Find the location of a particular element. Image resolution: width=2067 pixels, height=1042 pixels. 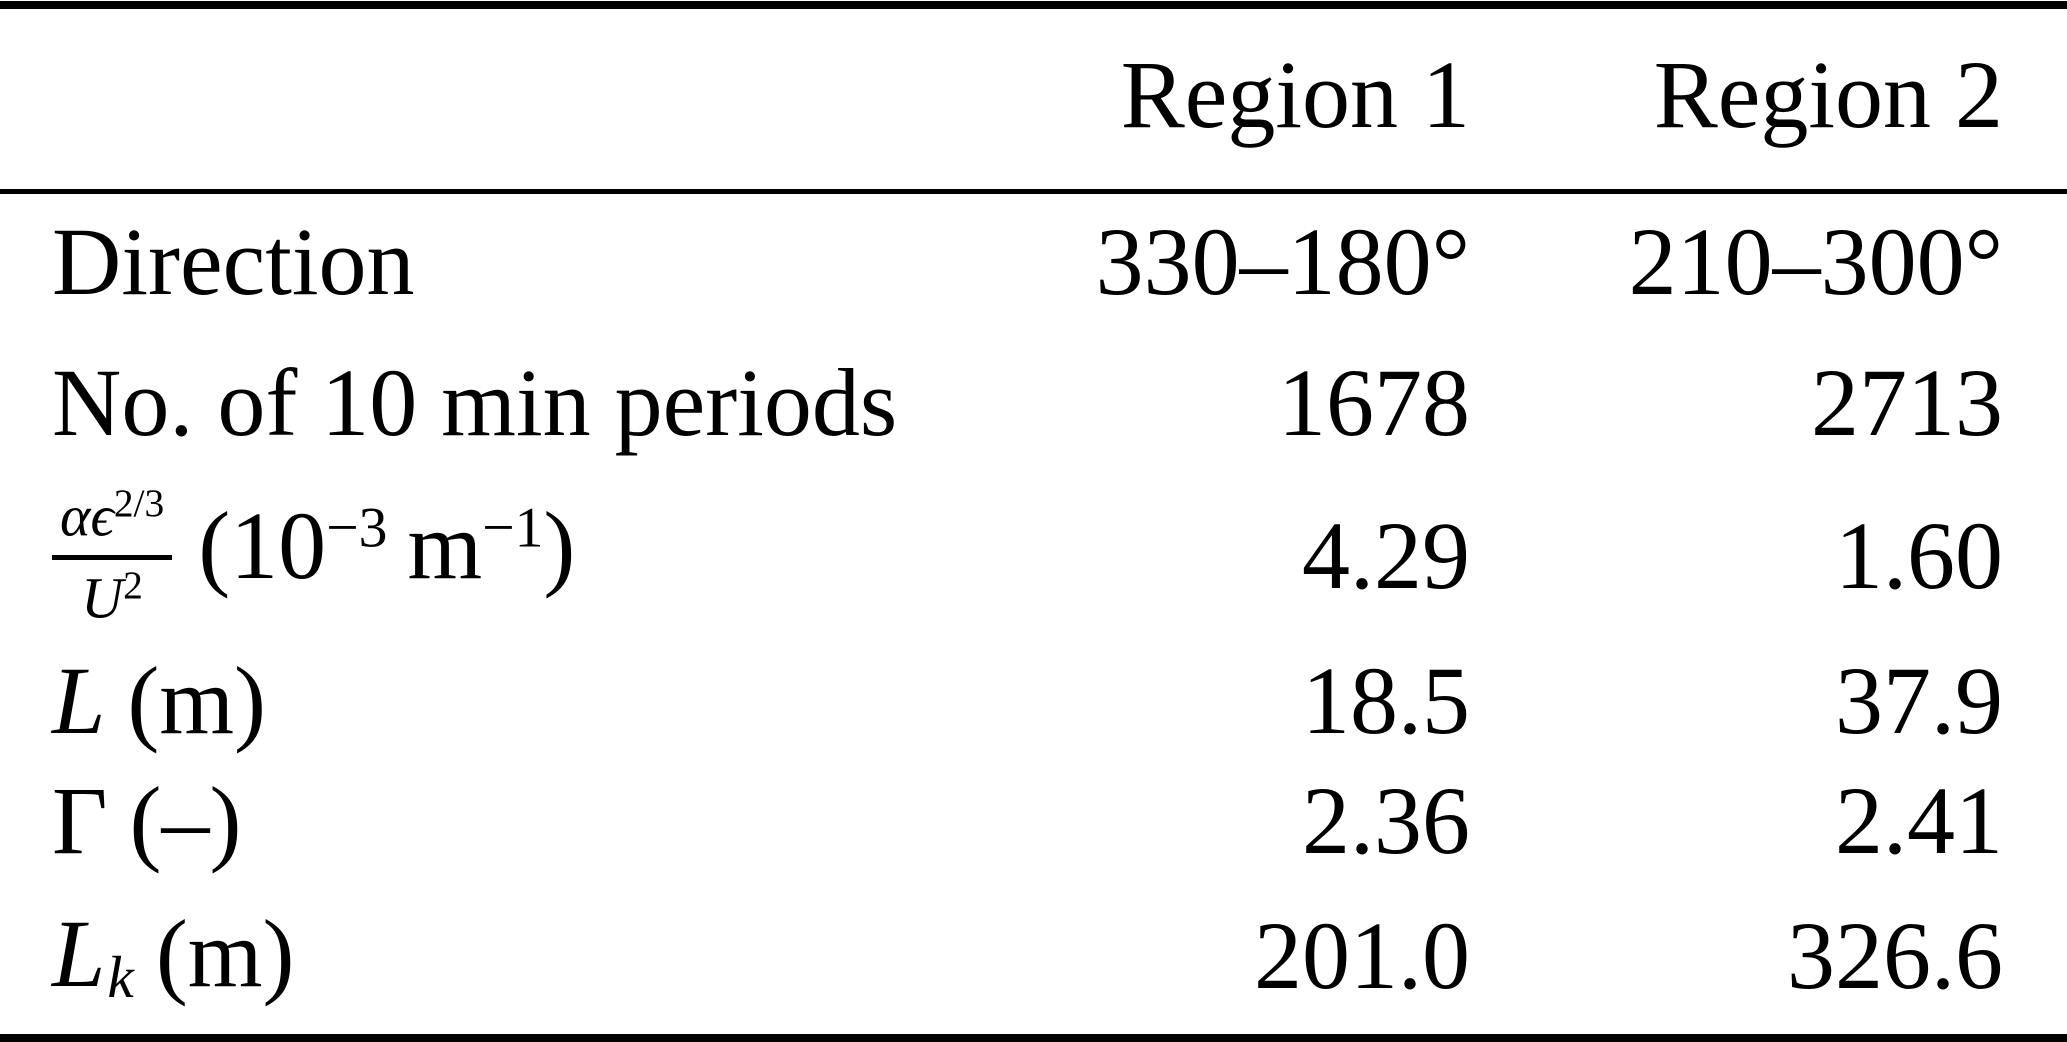

alpha-epsilon-fraction: αϵ2/3 U2 is located at coordinates (112, 555).